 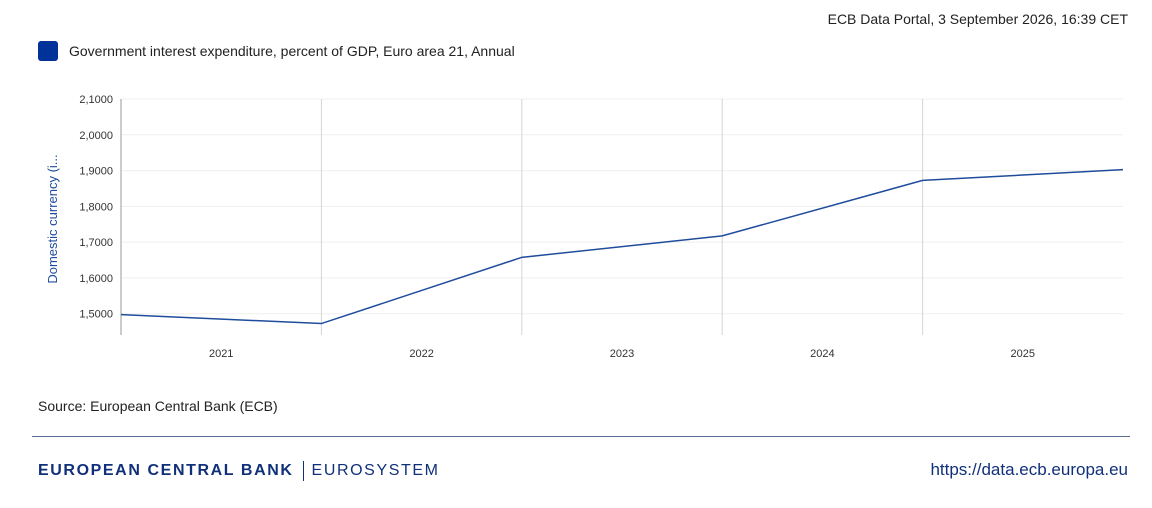 I want to click on y-tick-label: 1,9000, so click(x=96, y=172).